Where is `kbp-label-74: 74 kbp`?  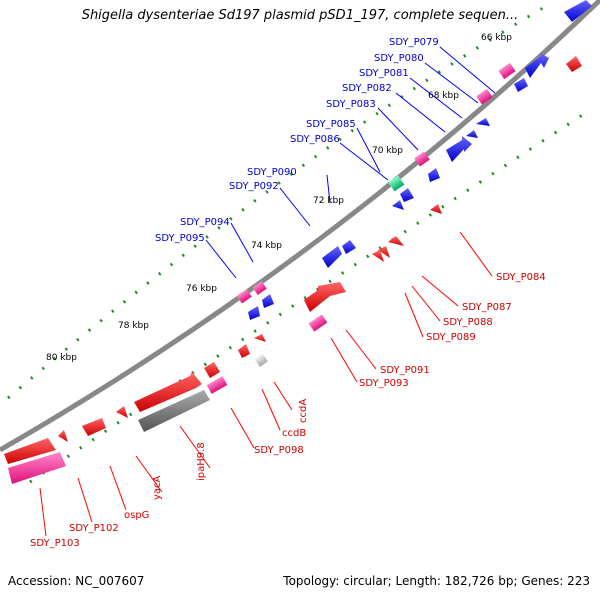
kbp-label-74: 74 kbp is located at coordinates (266, 246).